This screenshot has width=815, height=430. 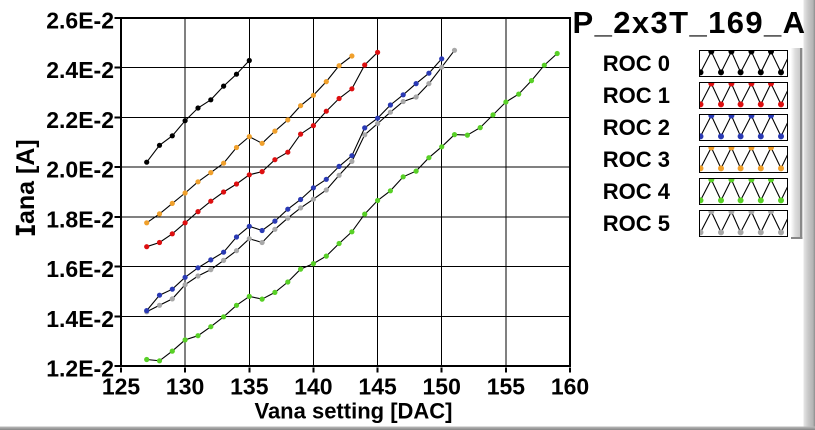 I want to click on svg-text: 155, so click(x=506, y=387).